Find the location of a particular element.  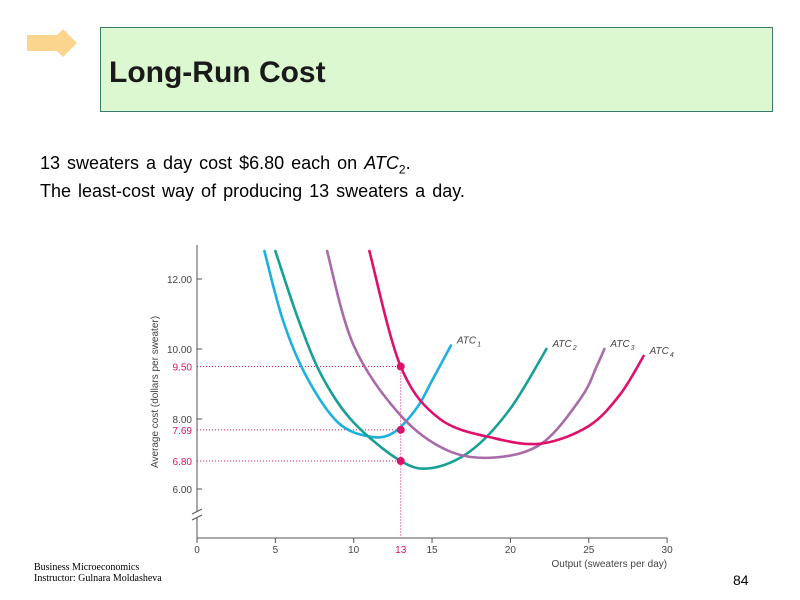

y-tick-label: 12.00 is located at coordinates (179, 280).